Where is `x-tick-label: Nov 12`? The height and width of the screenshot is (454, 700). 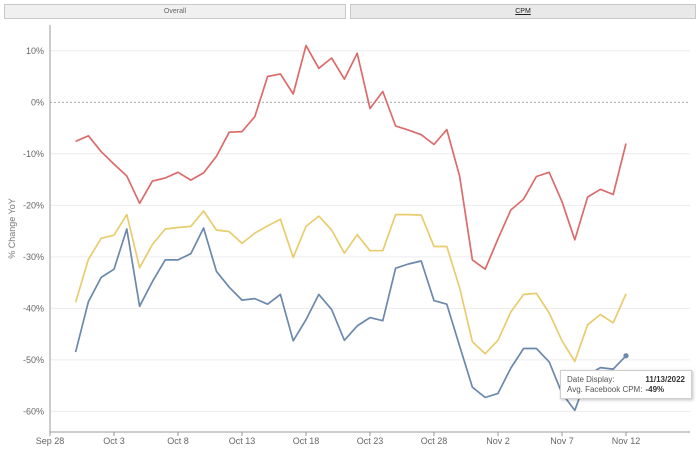
x-tick-label: Nov 12 is located at coordinates (626, 441).